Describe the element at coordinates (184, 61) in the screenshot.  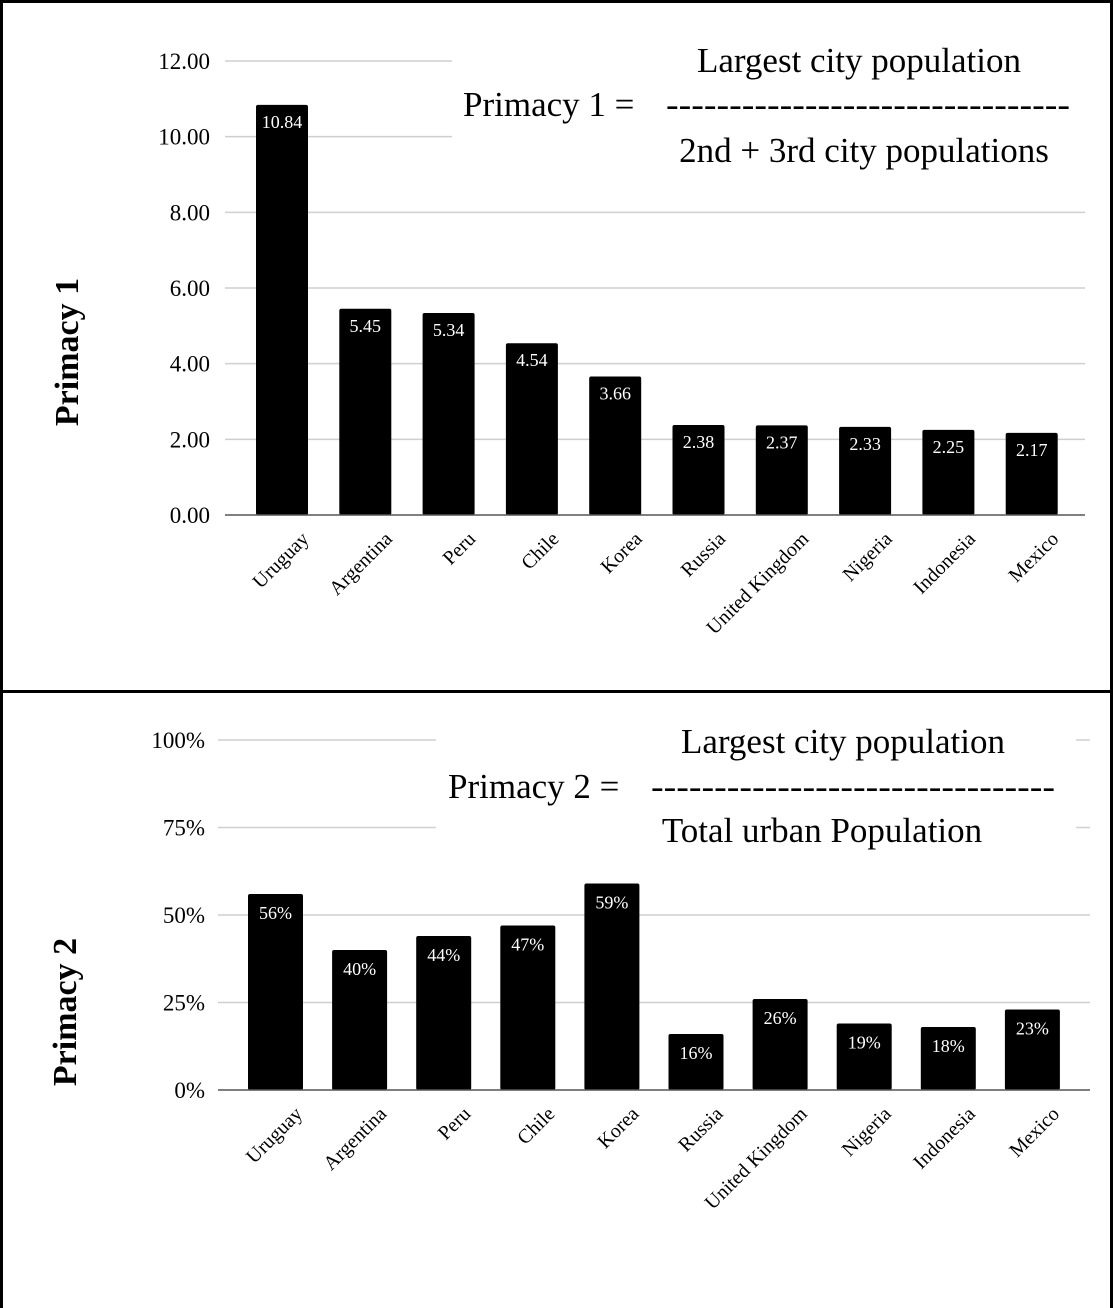
I see `y-tick-label: 12.00` at that location.